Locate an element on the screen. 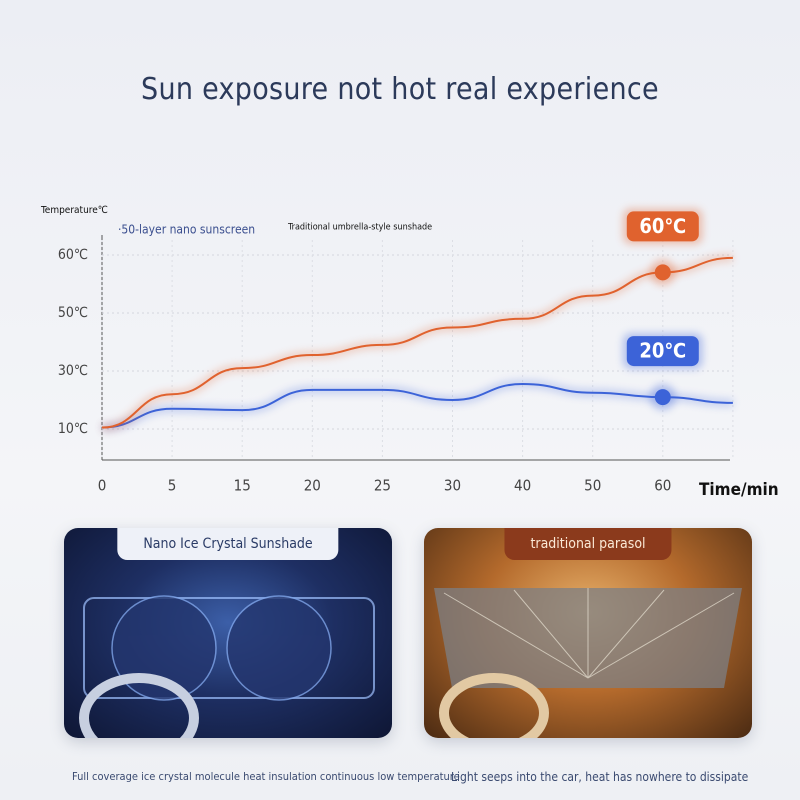  x-tick-label: 40 is located at coordinates (522, 486).